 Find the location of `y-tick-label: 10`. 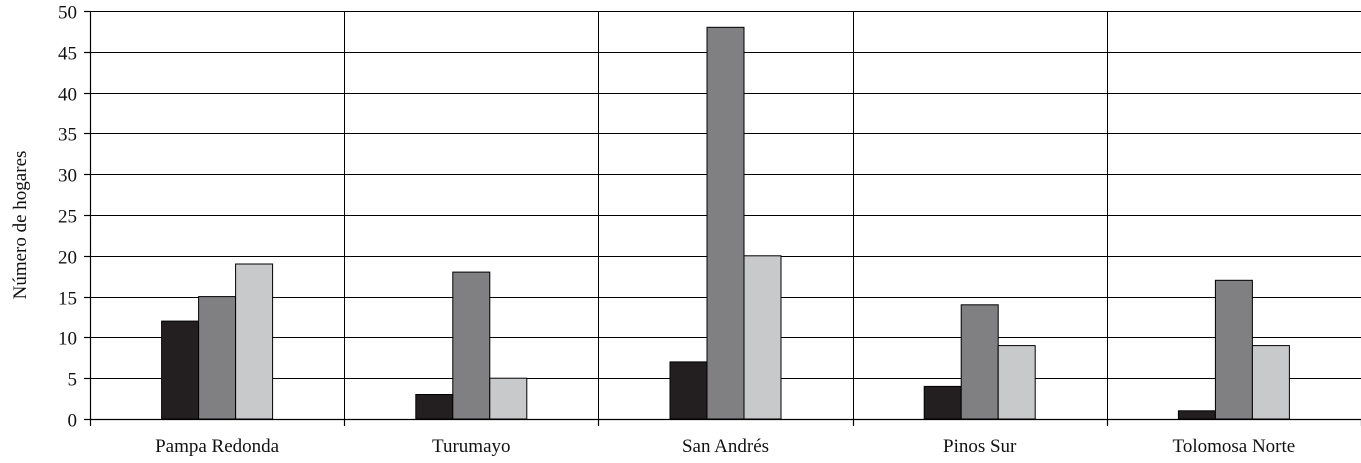

y-tick-label: 10 is located at coordinates (67, 339).